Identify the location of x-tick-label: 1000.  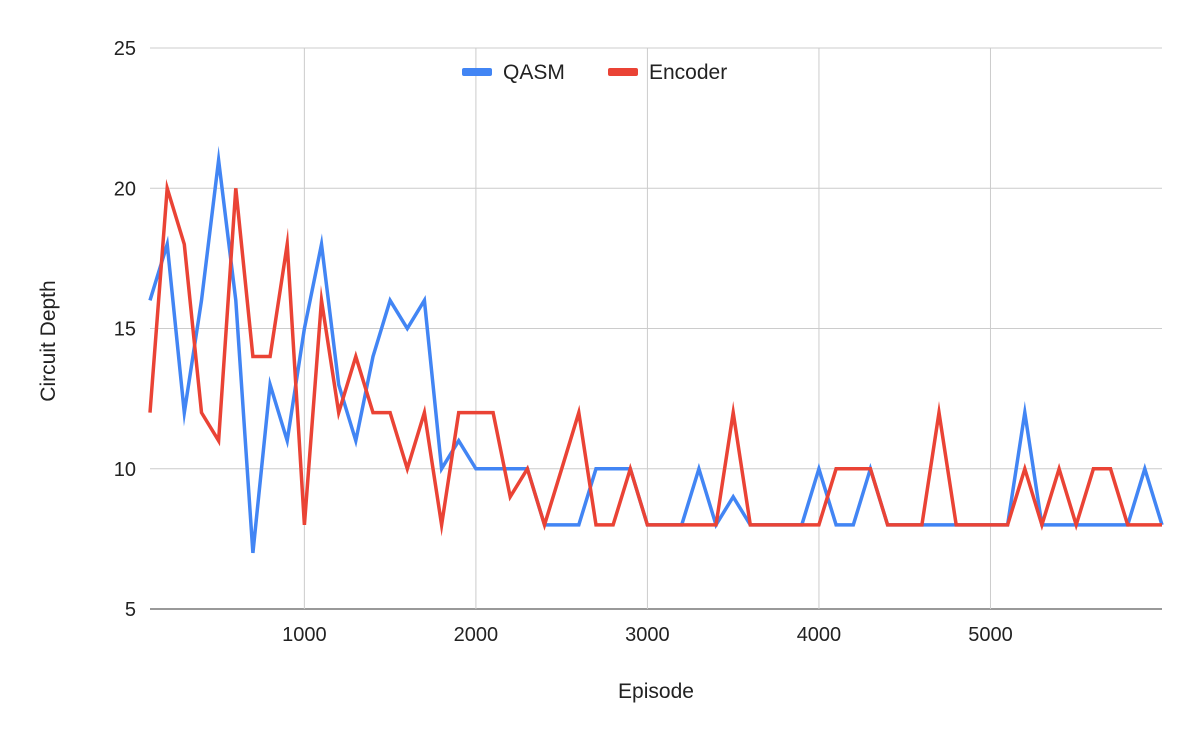
(304, 635).